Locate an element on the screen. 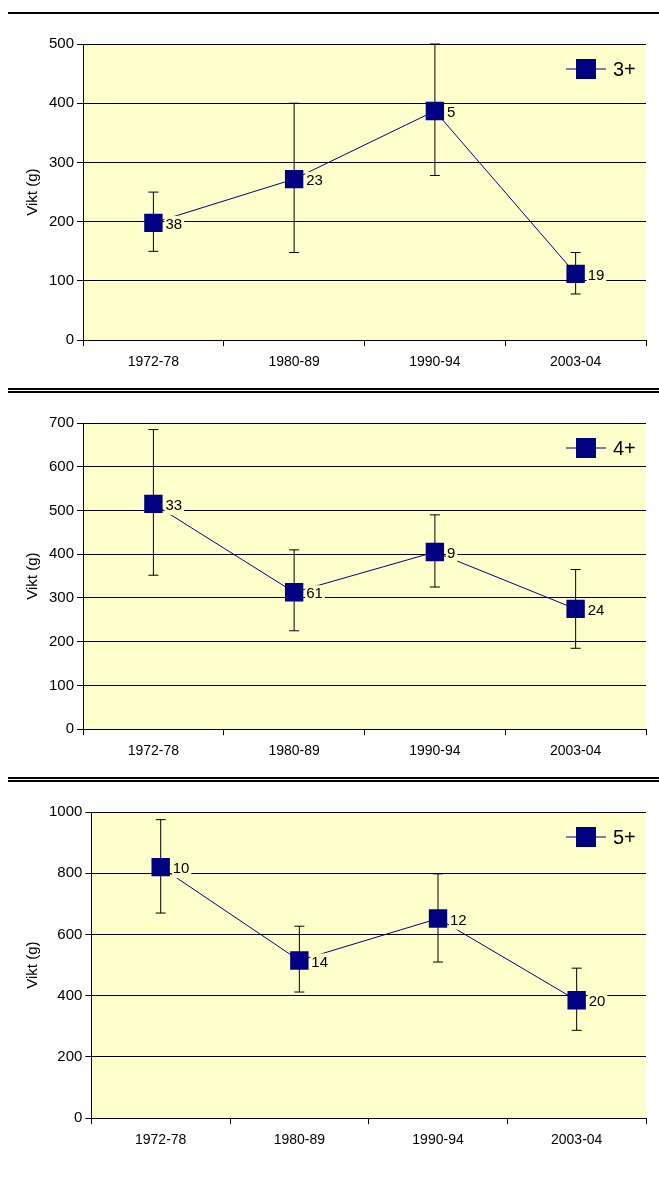  annotation: 10 is located at coordinates (181, 868).